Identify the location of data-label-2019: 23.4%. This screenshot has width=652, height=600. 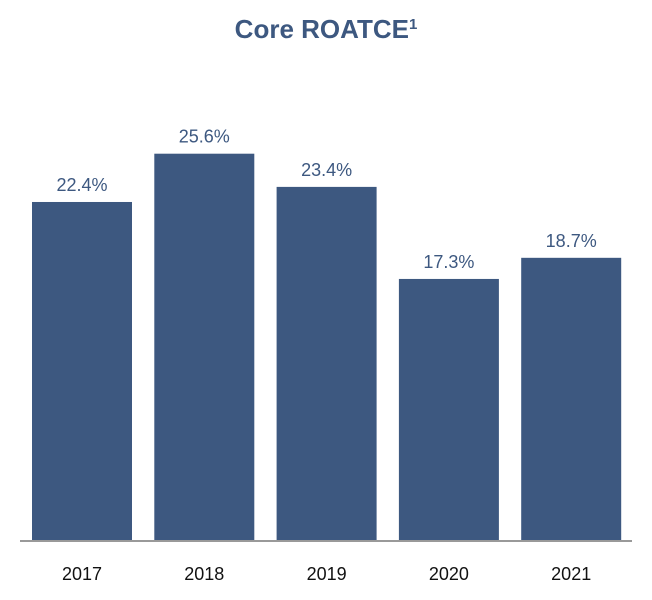
(326, 170).